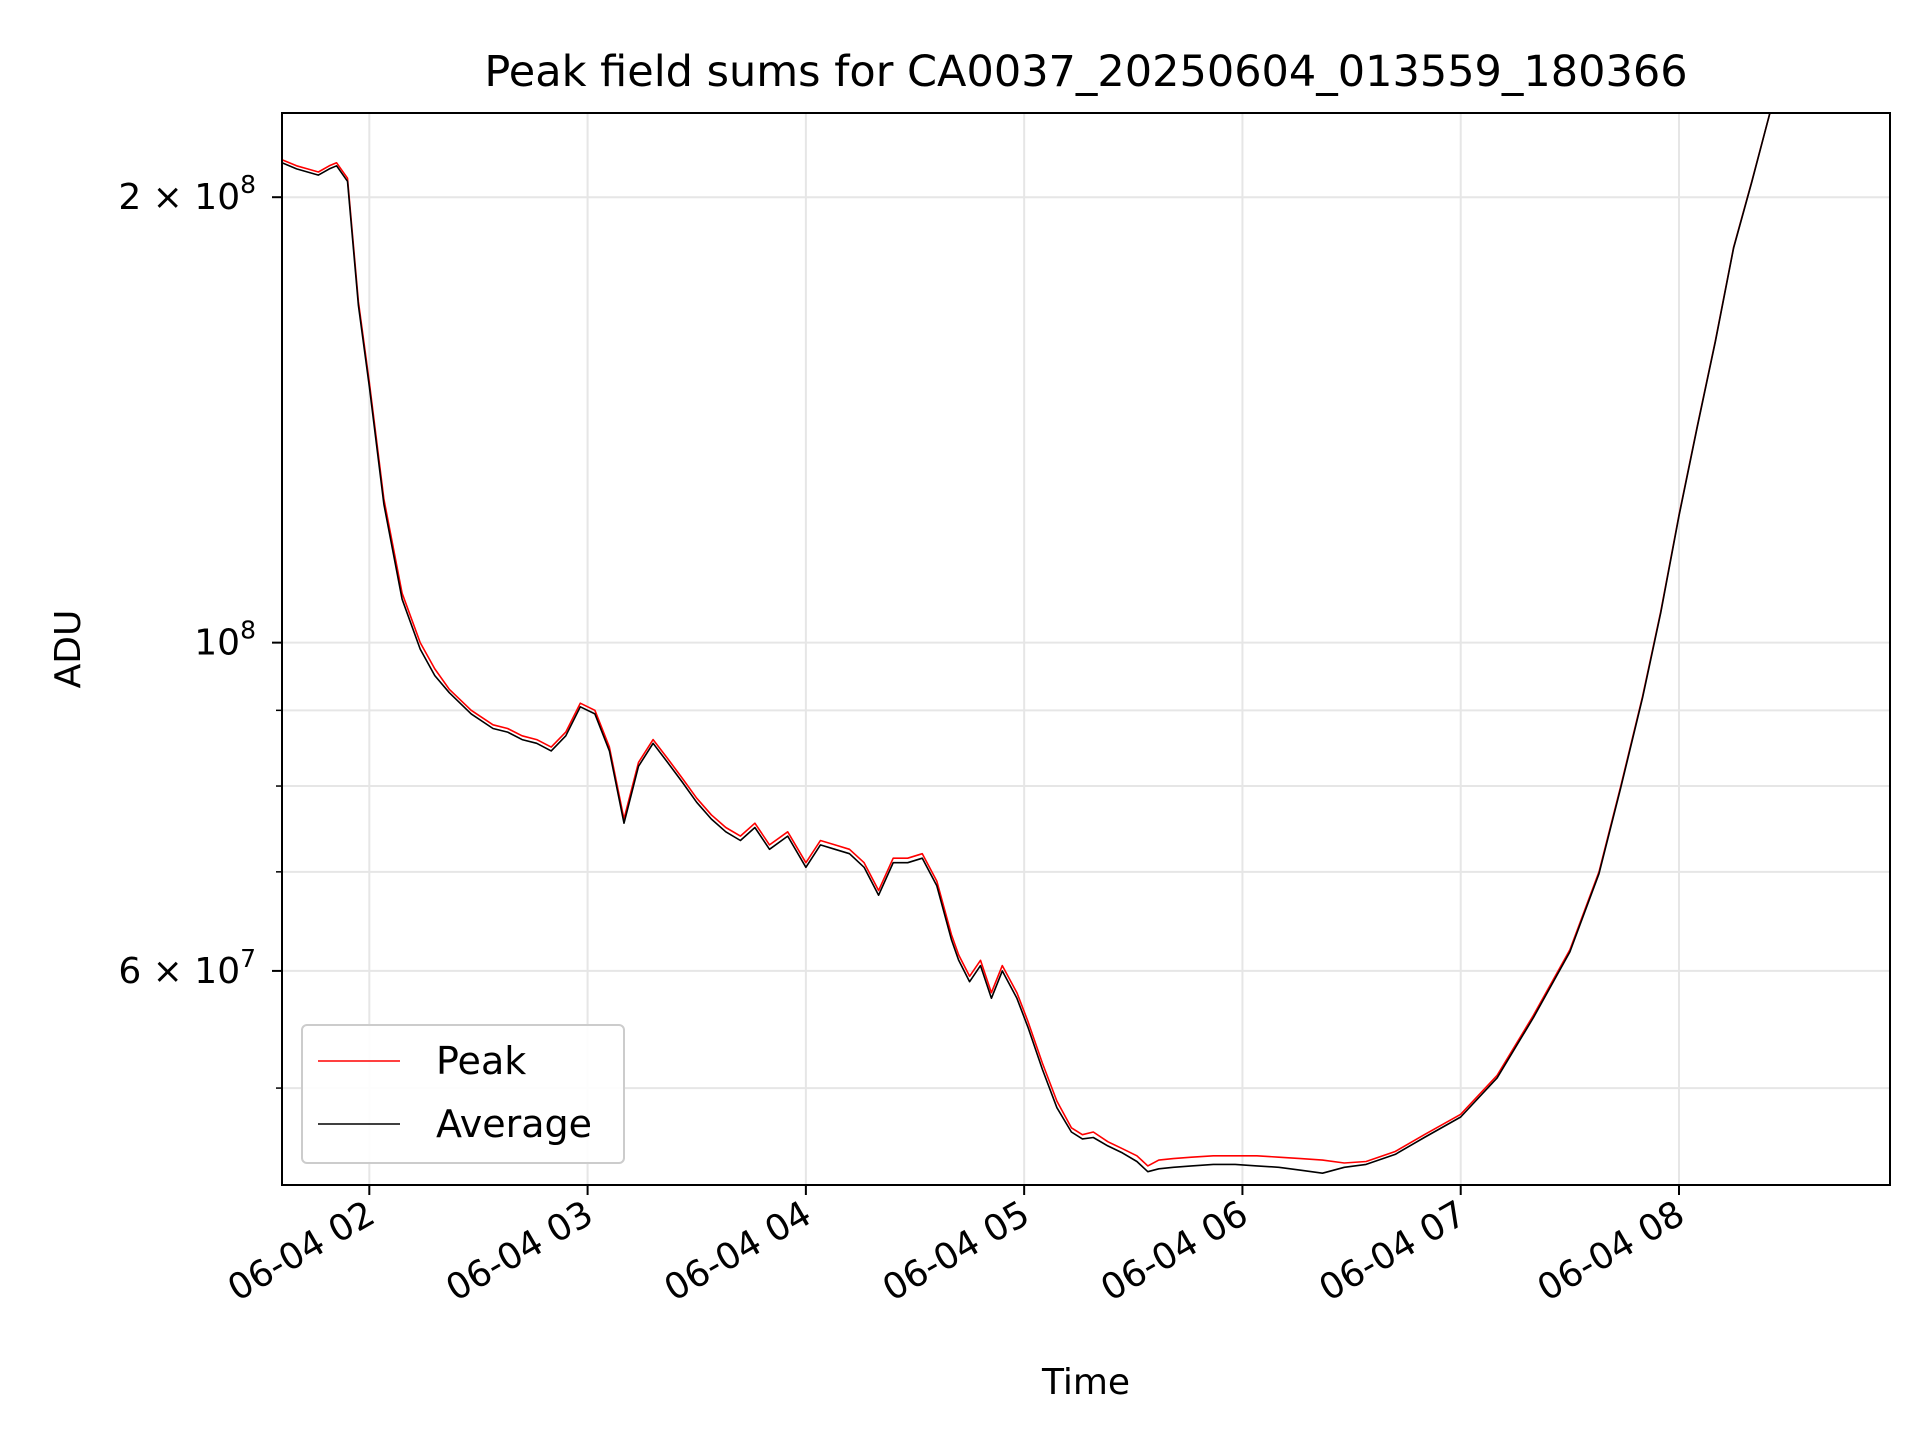  What do you see at coordinates (481, 1061) in the screenshot?
I see `legend-peak-label: Peak` at bounding box center [481, 1061].